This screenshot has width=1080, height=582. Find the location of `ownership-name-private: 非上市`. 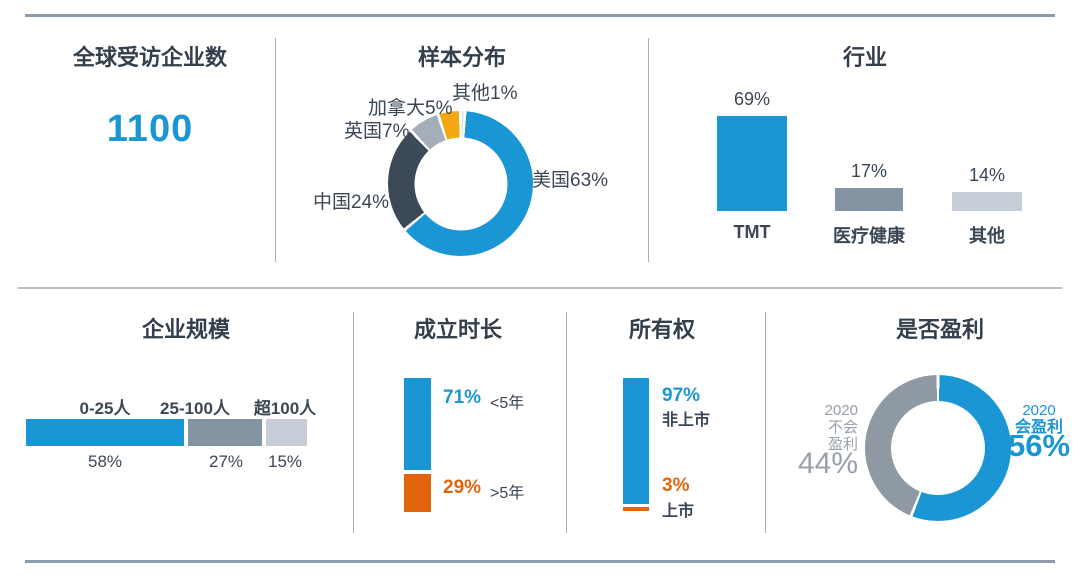

ownership-name-private: 非上市 is located at coordinates (686, 420).